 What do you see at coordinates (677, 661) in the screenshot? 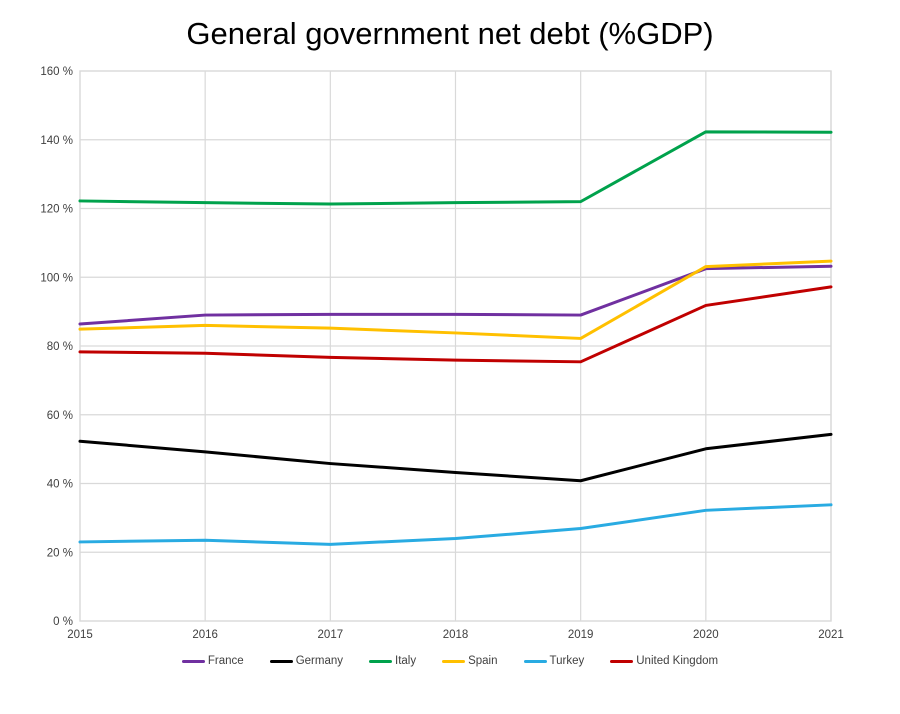
I see `legend-label: United Kingdom` at bounding box center [677, 661].